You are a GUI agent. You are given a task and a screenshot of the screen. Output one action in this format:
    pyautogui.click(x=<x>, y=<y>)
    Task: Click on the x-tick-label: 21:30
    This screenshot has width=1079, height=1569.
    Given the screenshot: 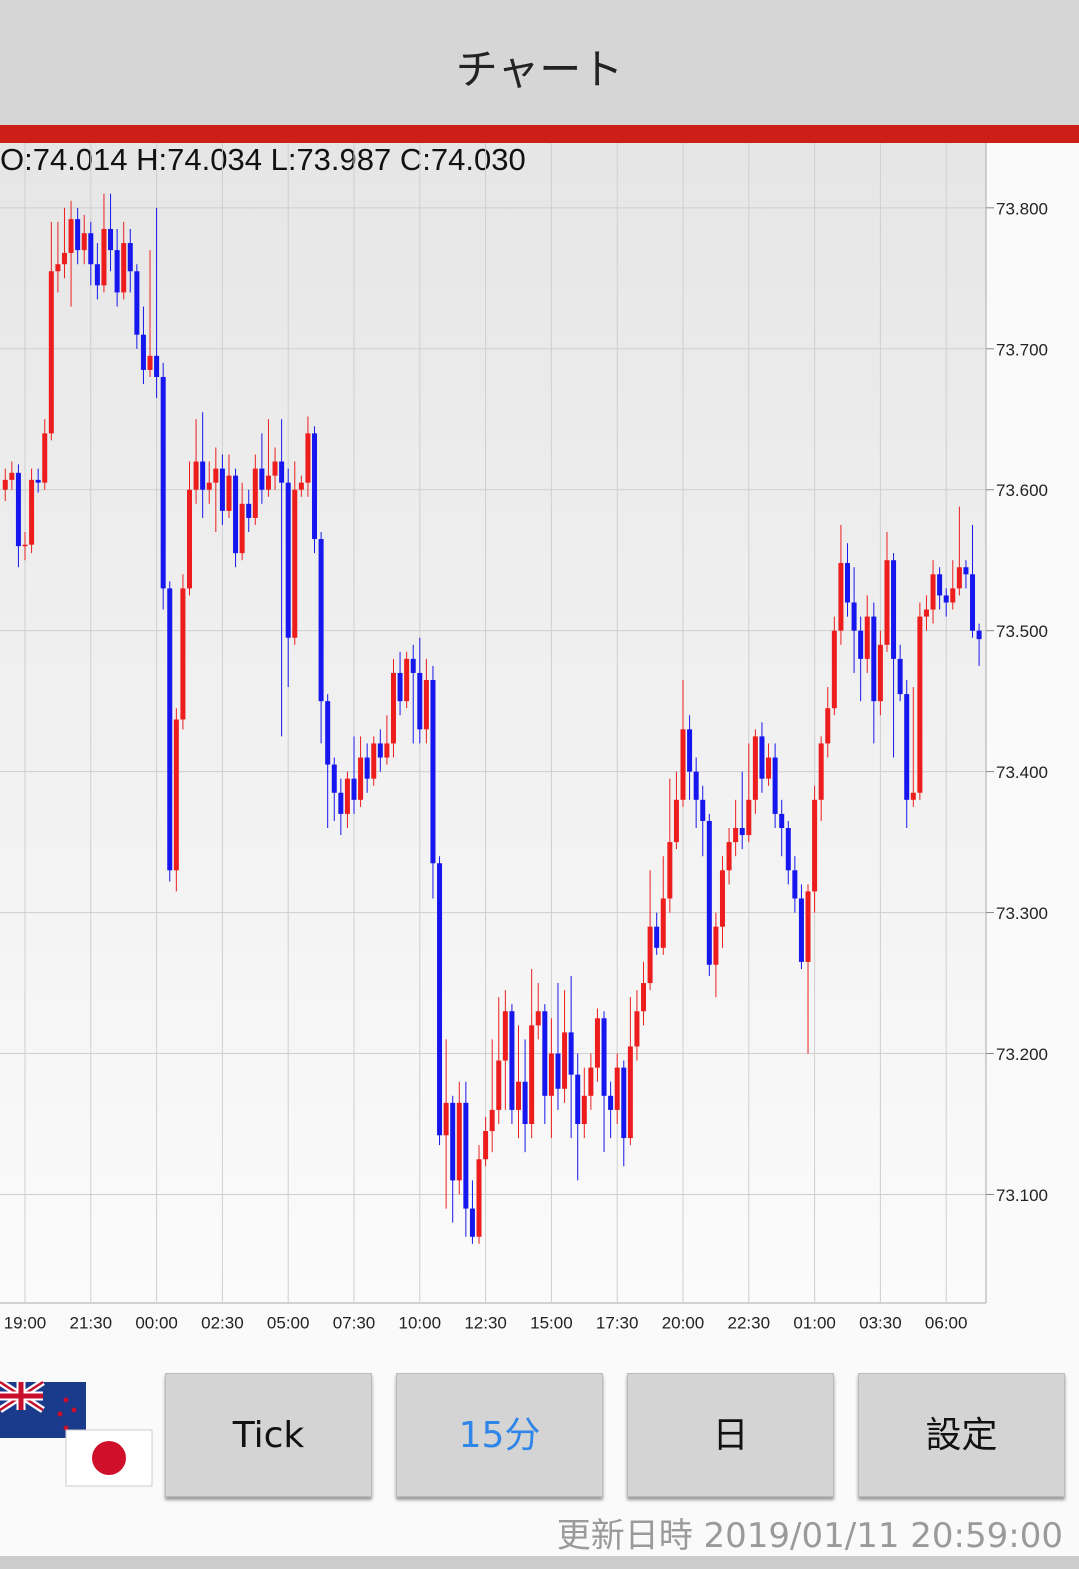 What is the action you would take?
    pyautogui.click(x=91, y=1322)
    